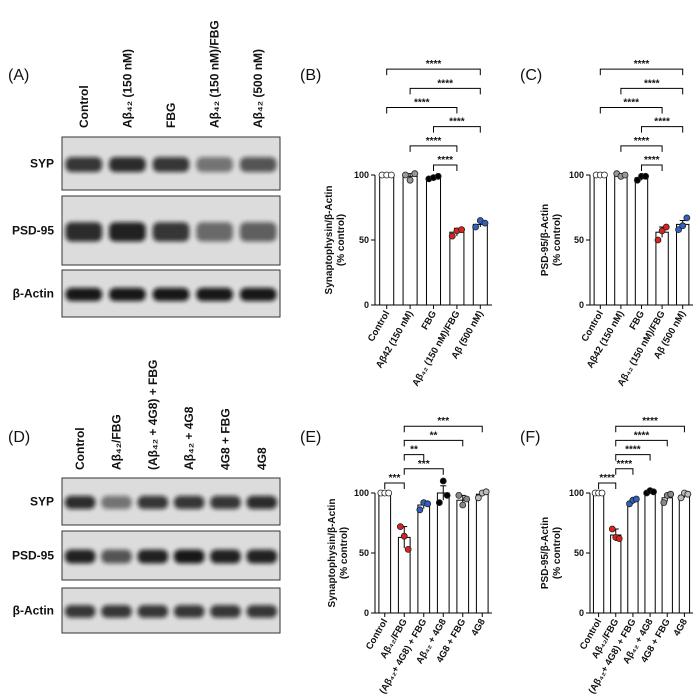 The width and height of the screenshot is (700, 697). What do you see at coordinates (117, 442) in the screenshot?
I see `lane-label: Aβ₄₂/FBG` at bounding box center [117, 442].